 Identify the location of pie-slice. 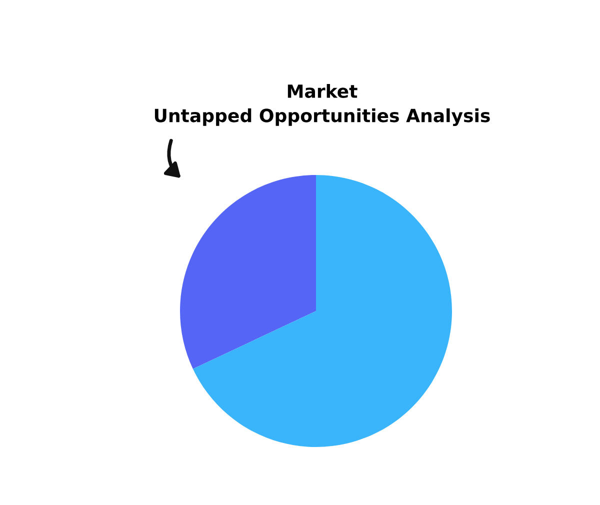
(248, 272).